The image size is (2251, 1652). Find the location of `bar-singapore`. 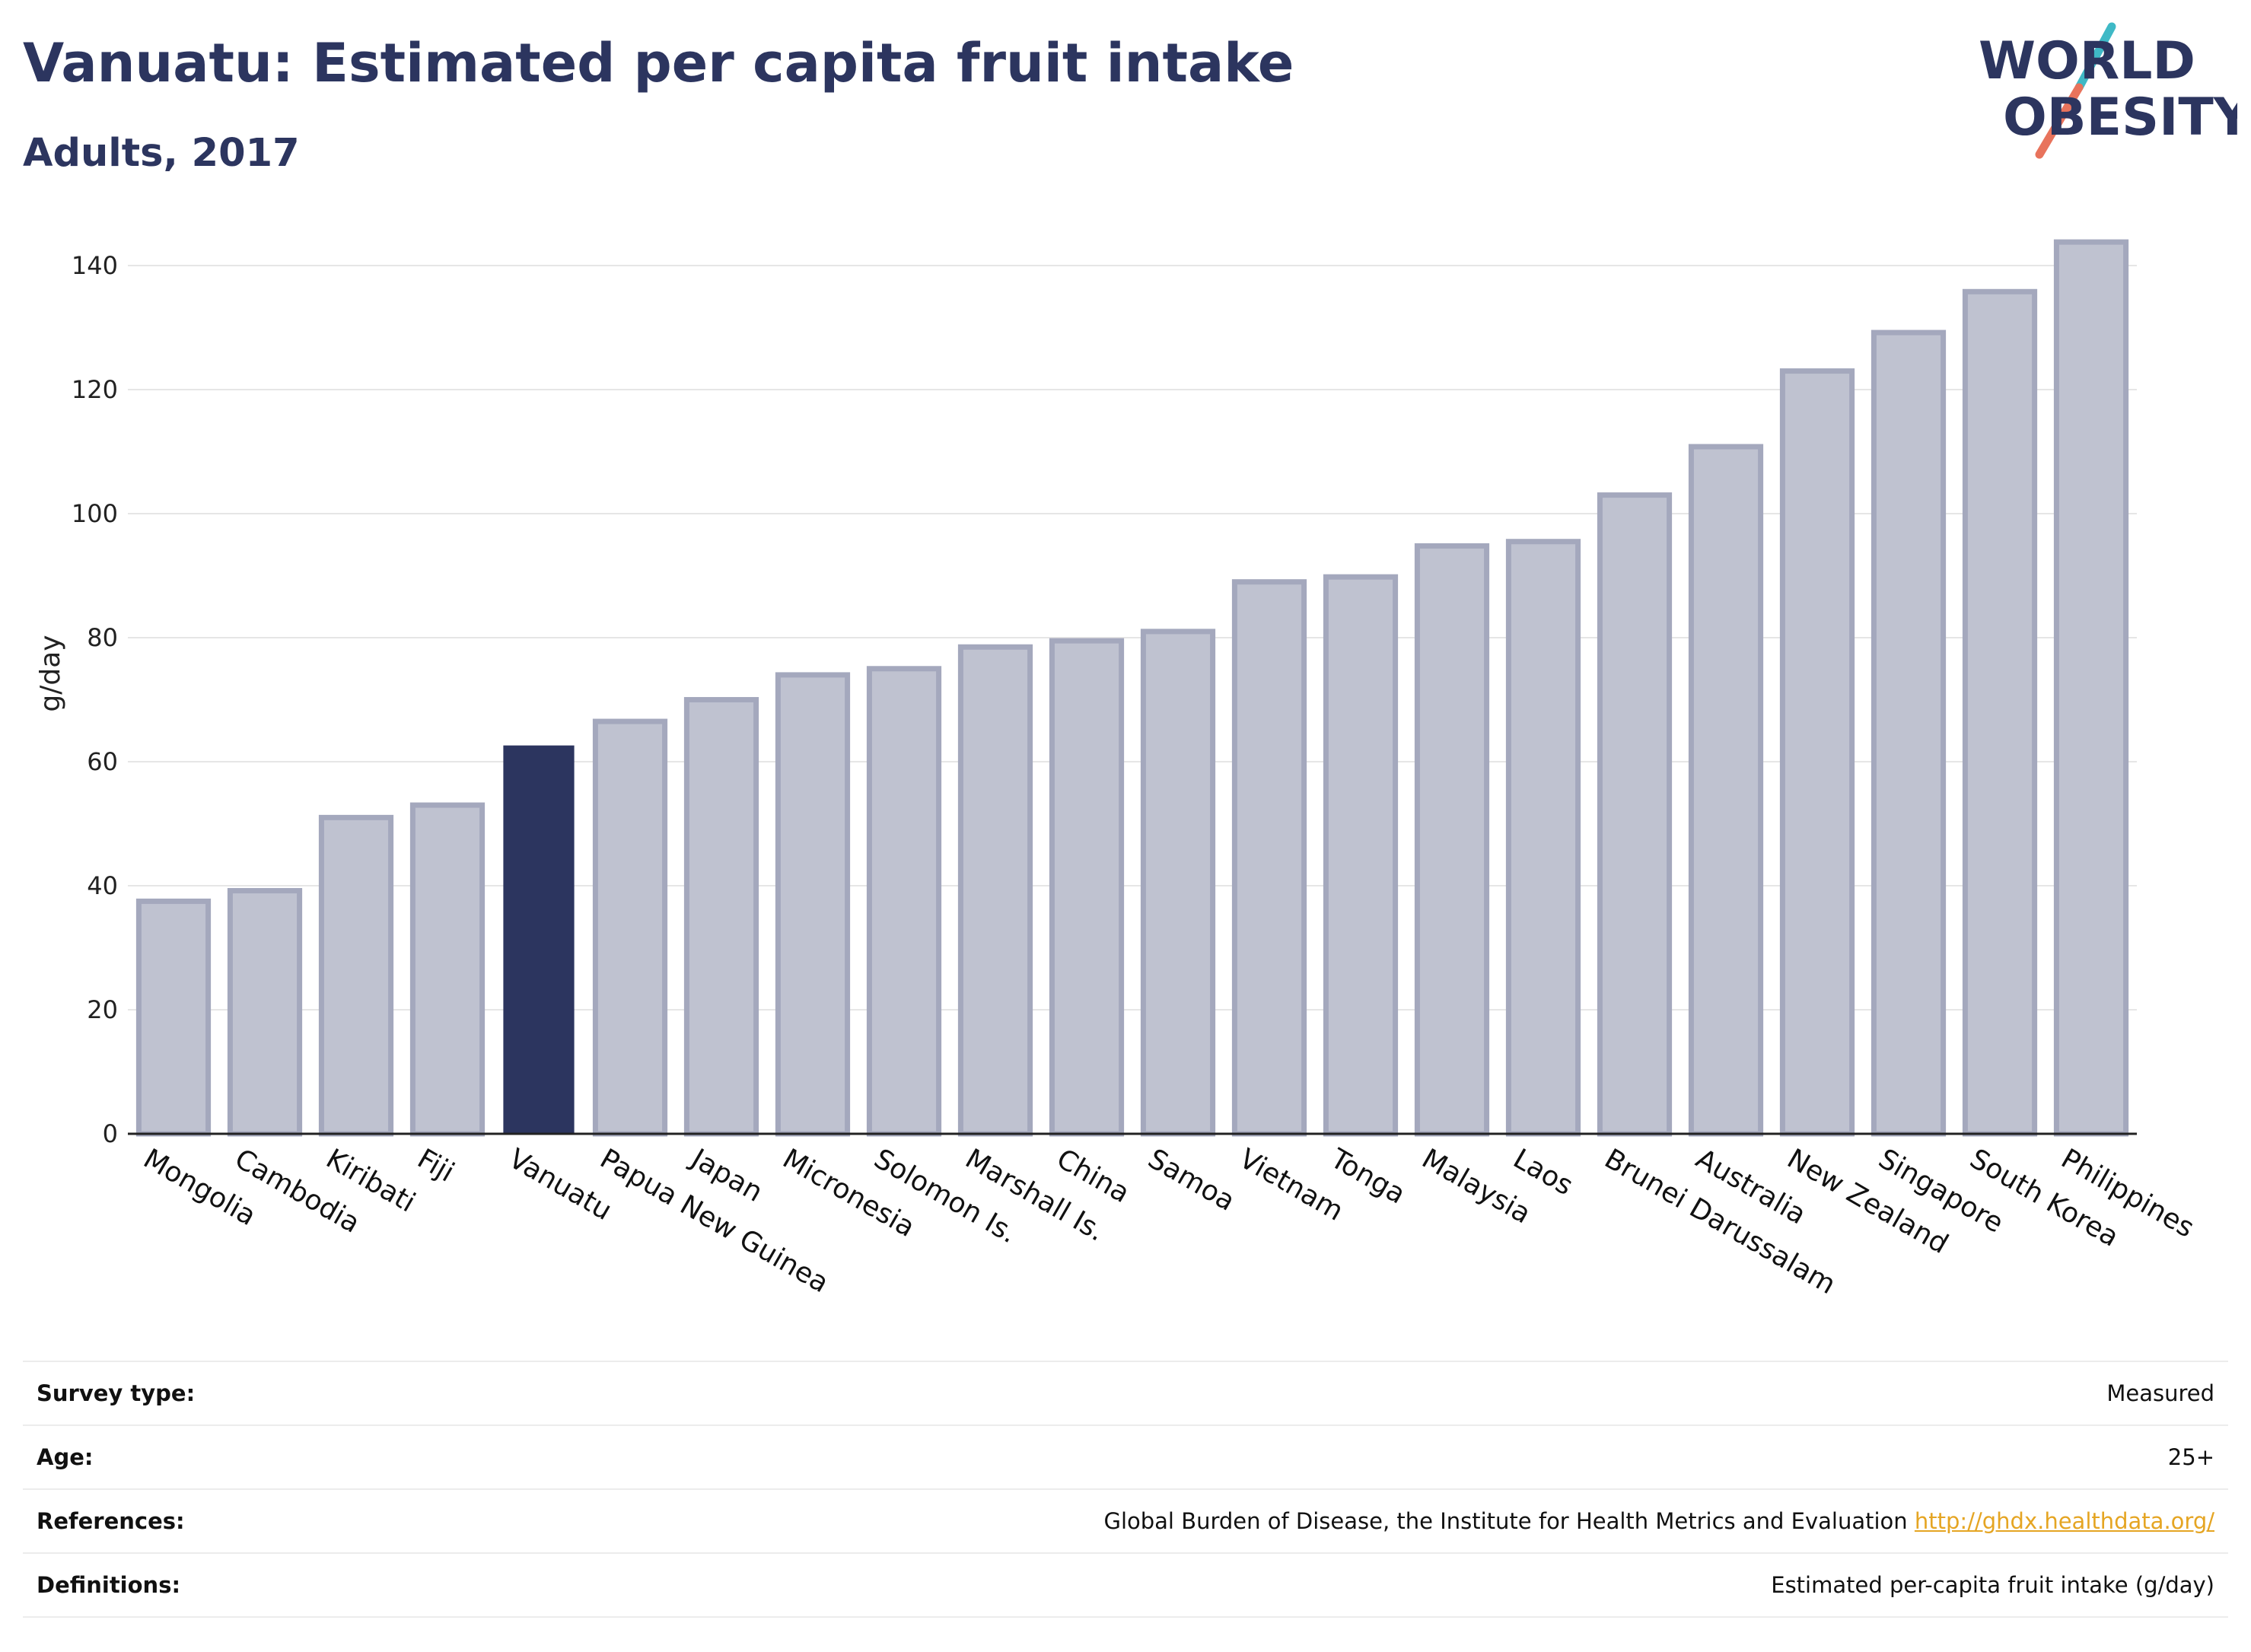

bar-singapore is located at coordinates (1909, 733).